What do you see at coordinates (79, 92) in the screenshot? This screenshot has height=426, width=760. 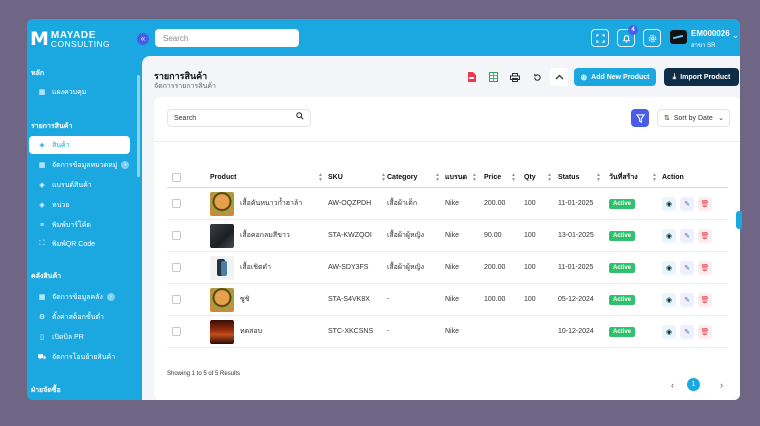 I see `sidebar-item-dashboard: ▦ แผงควบคุม` at bounding box center [79, 92].